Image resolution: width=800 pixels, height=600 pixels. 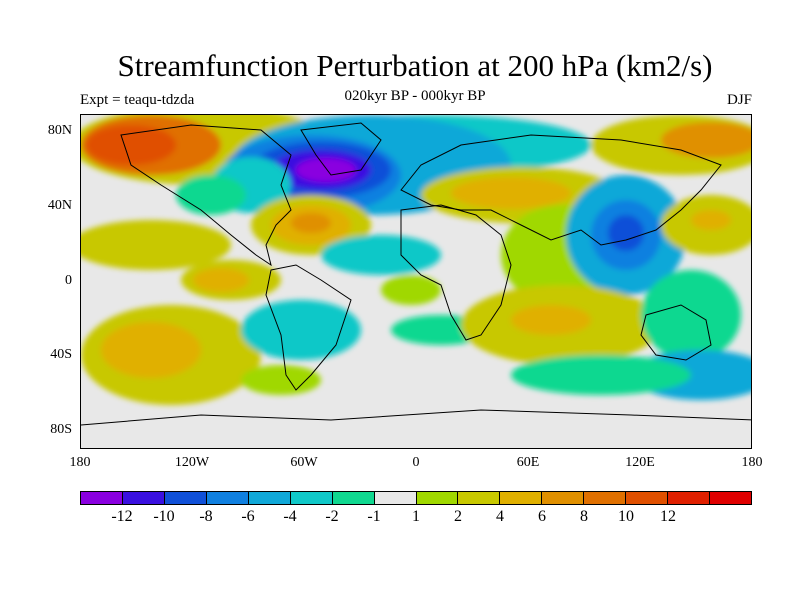 I want to click on colorbar, so click(x=416, y=498).